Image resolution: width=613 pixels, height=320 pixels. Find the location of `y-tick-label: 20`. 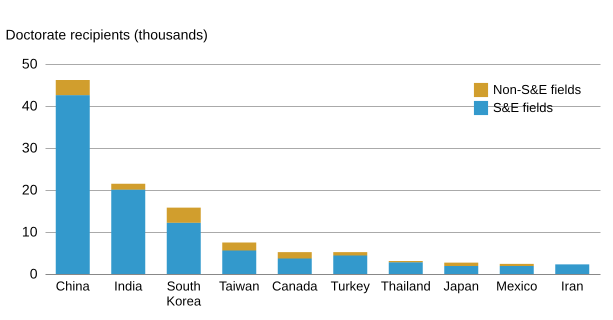

y-tick-label: 20 is located at coordinates (30, 190).